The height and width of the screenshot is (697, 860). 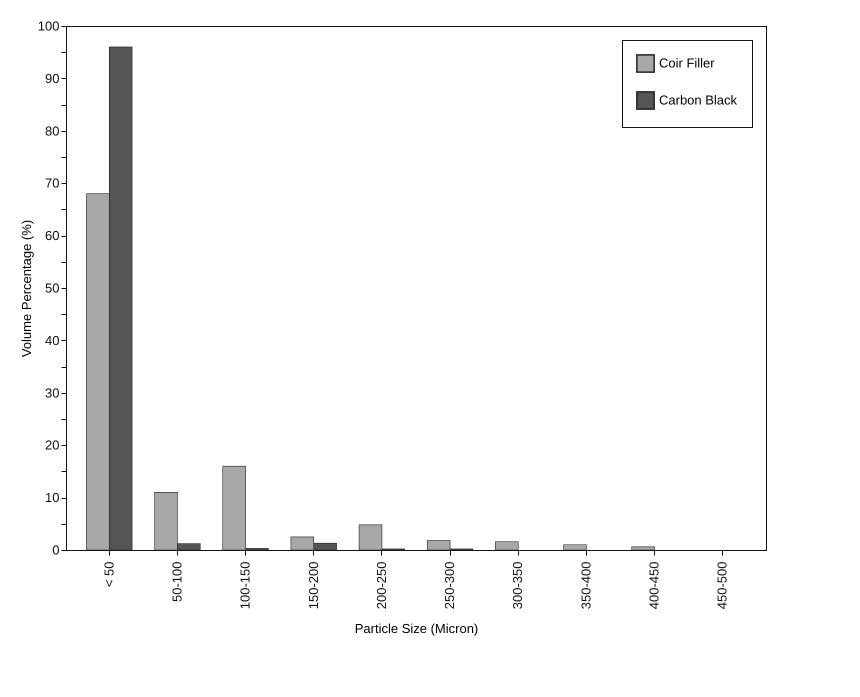 I want to click on y-tick-label: 70, so click(x=52, y=183).